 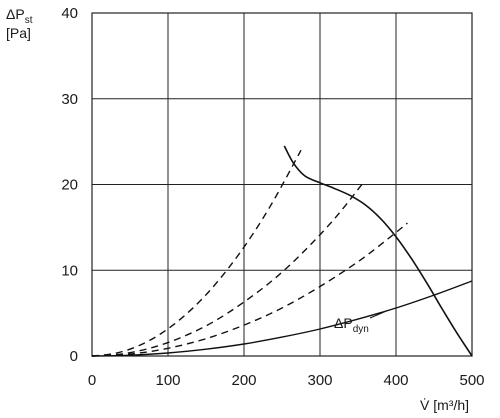 I want to click on y-tick-label-1: 10, so click(x=69, y=270).